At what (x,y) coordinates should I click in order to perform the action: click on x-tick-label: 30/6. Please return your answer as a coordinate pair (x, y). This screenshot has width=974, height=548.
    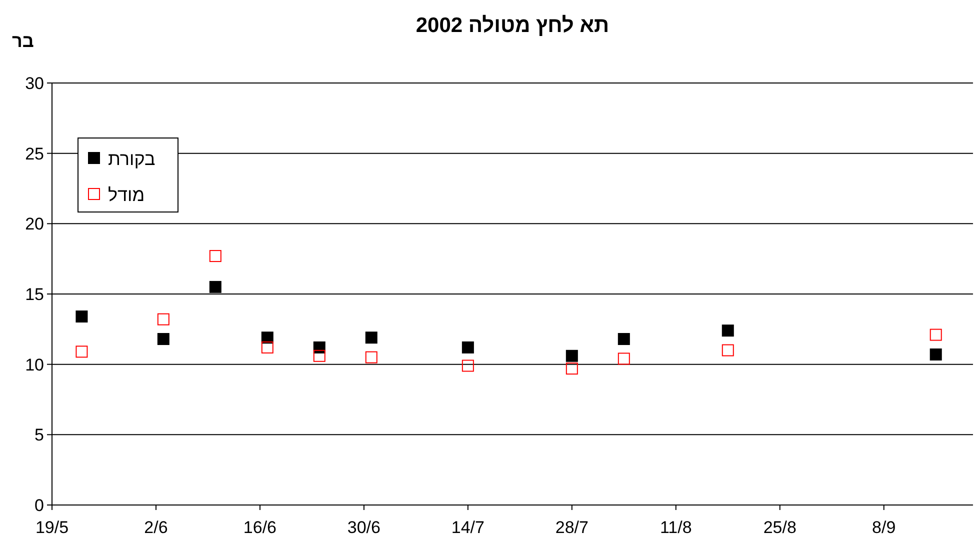
    Looking at the image, I should click on (363, 527).